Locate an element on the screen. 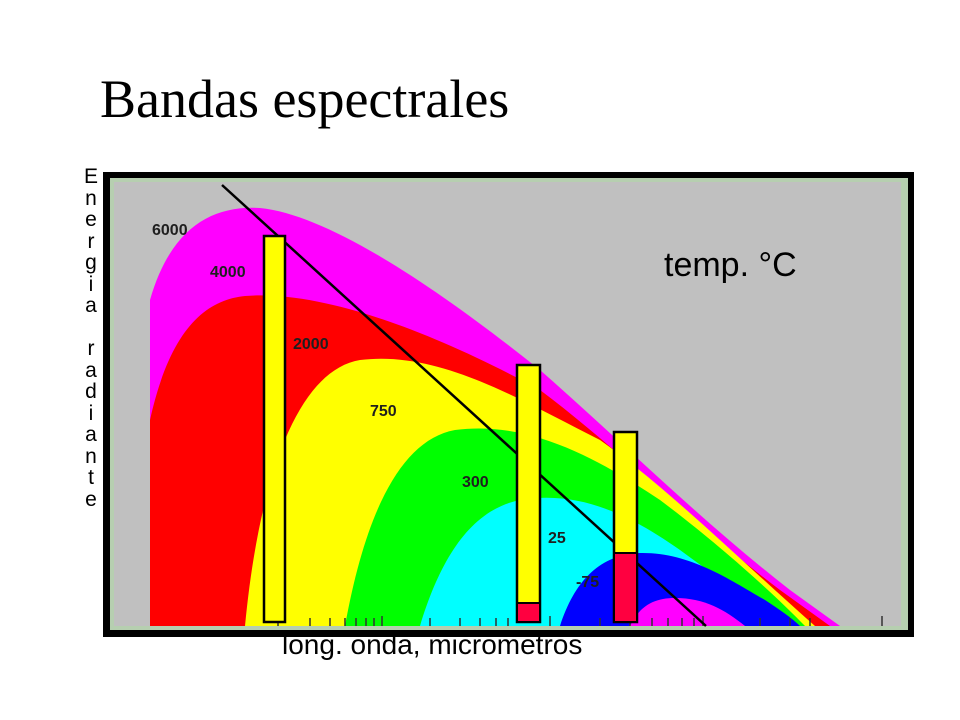 This screenshot has height=720, width=960. temp-label-750: 750 is located at coordinates (383, 411).